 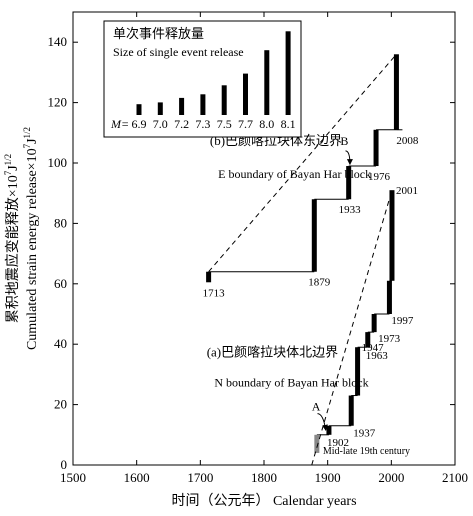 I want to click on x-tick-label: 1500, so click(x=73, y=477).